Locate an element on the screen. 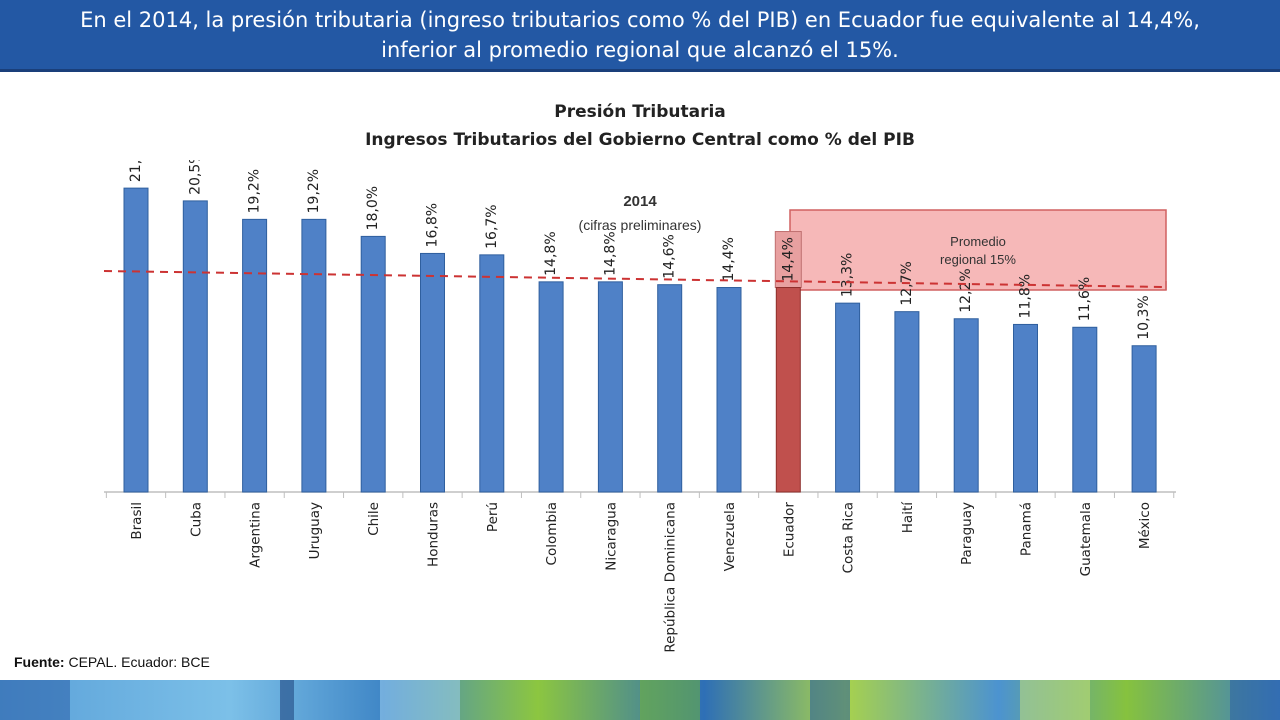 This screenshot has width=1280, height=720. category-label: Uruguay is located at coordinates (315, 530).